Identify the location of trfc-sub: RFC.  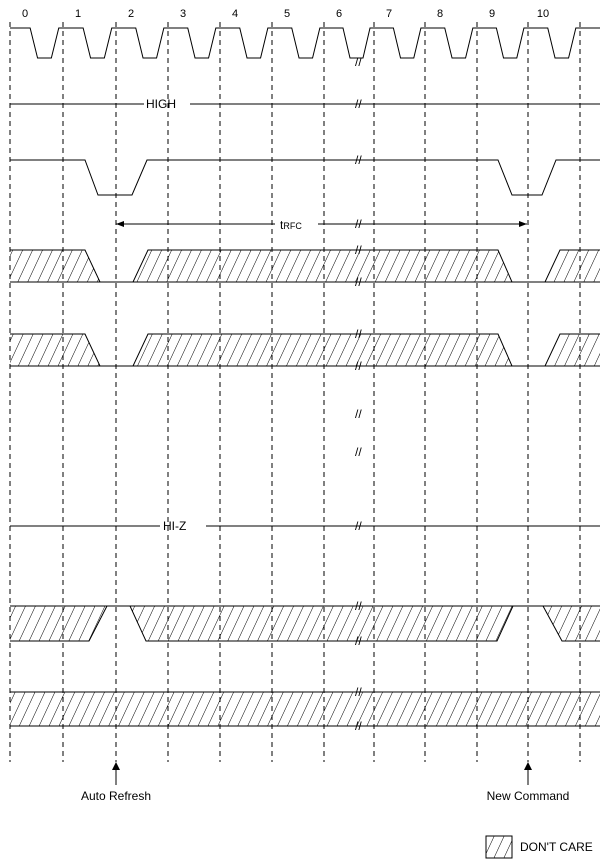
(292, 226).